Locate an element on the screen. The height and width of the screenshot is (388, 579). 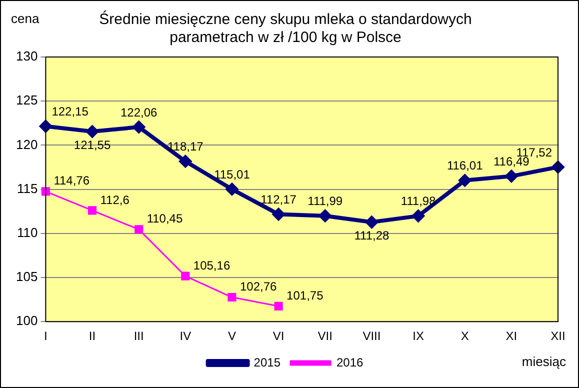
data-label: 112,17 is located at coordinates (278, 199).